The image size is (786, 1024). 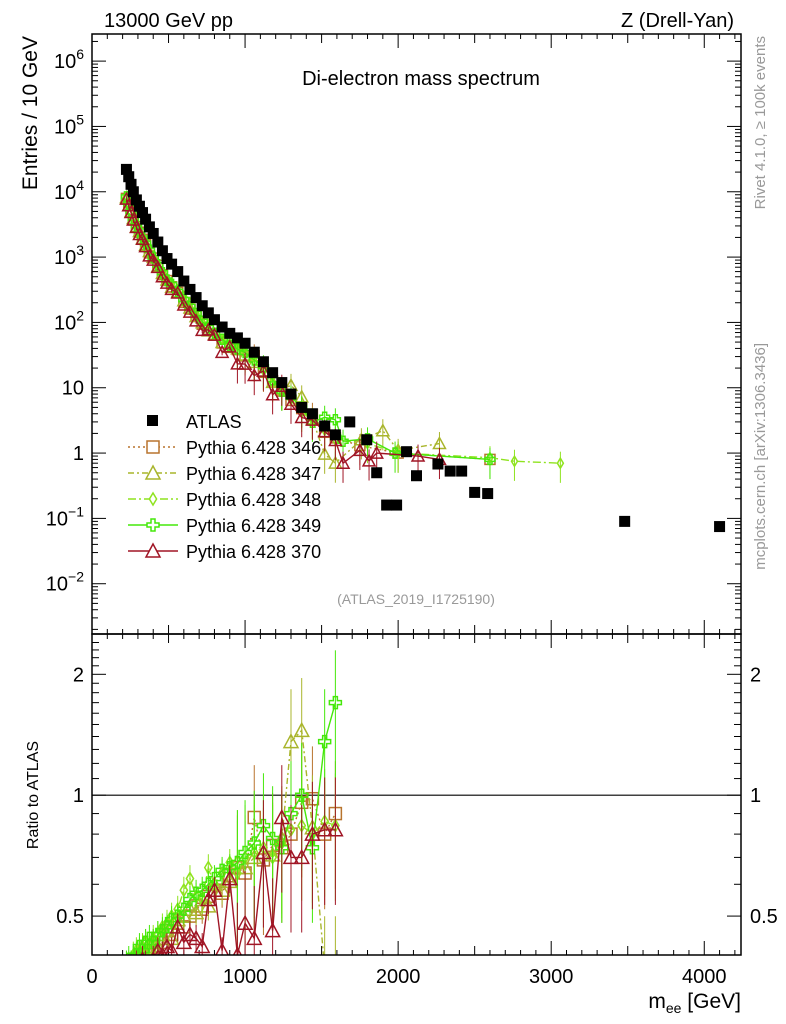 What do you see at coordinates (69, 190) in the screenshot?
I see `y-tick-label: 10⁴` at bounding box center [69, 190].